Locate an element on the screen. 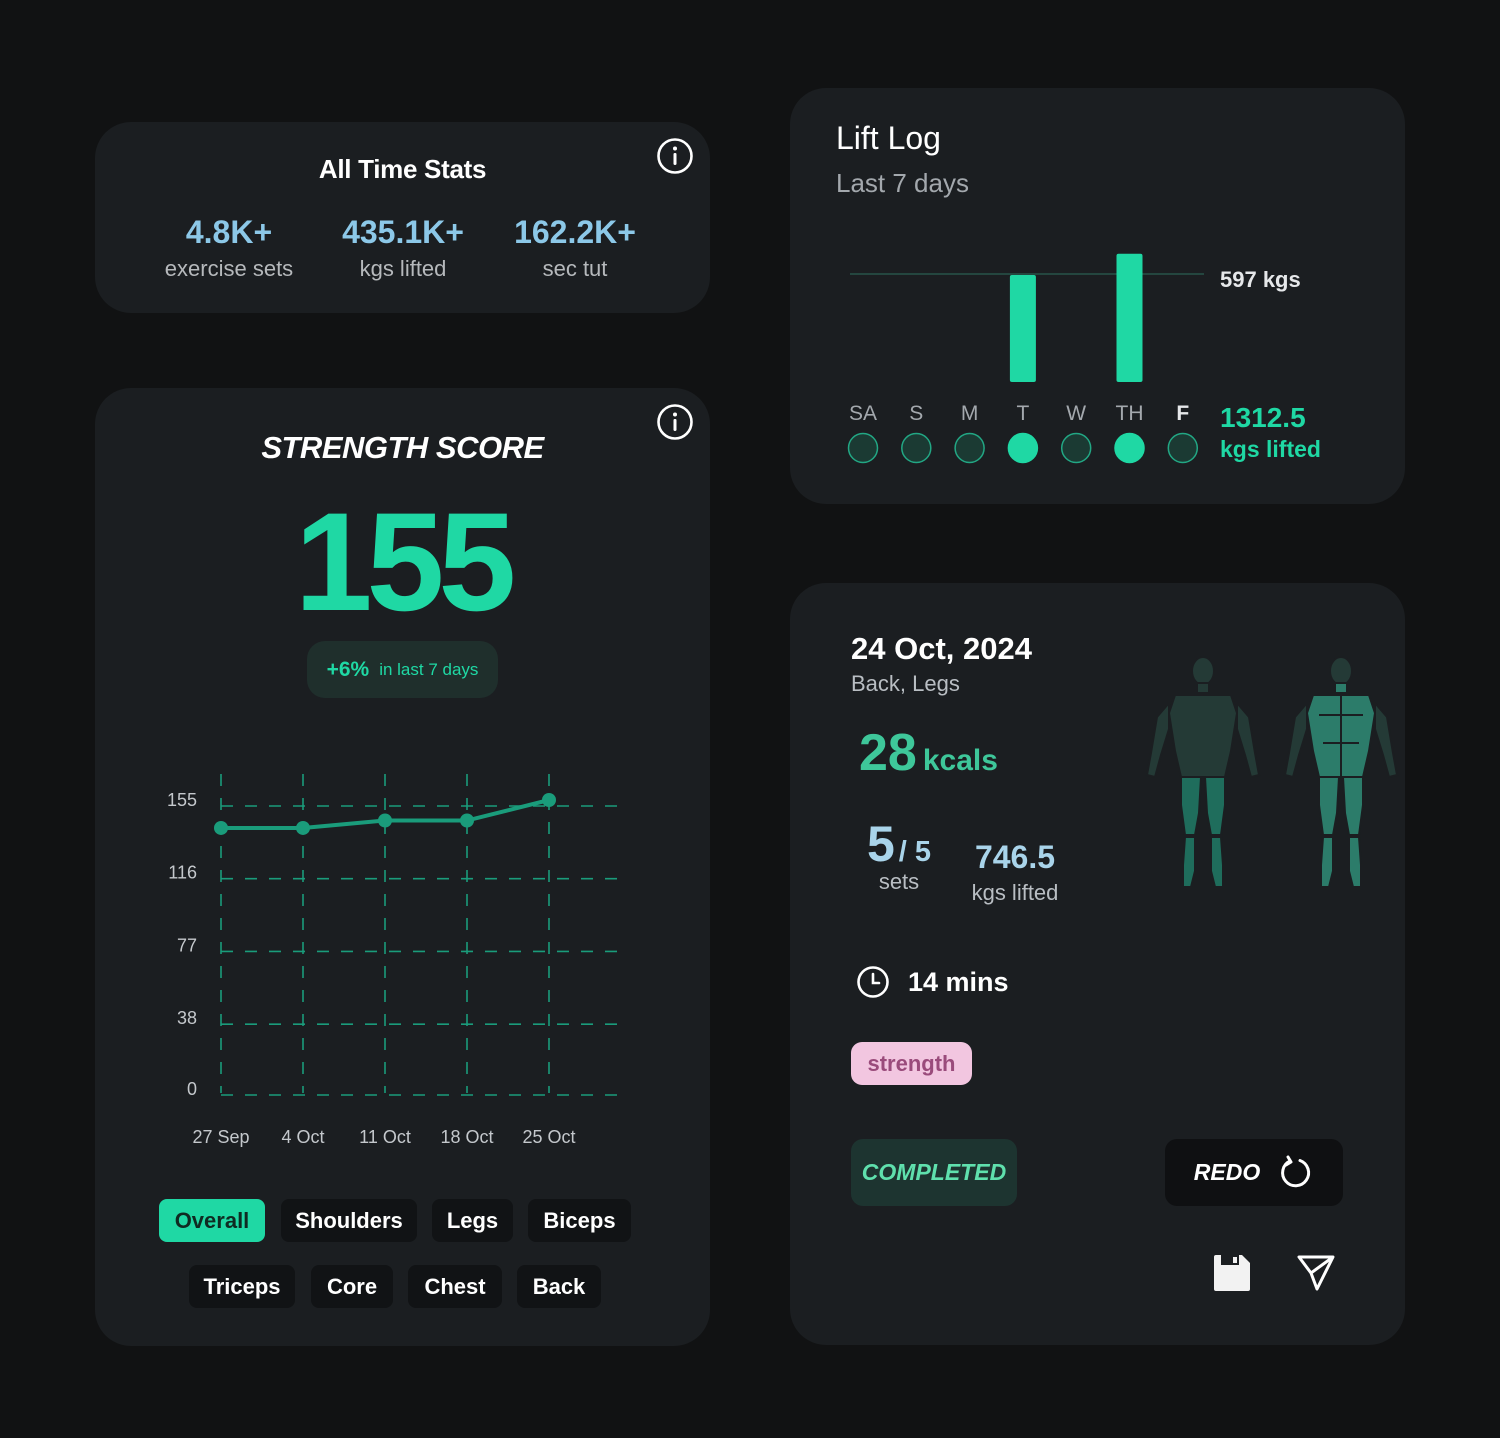 The height and width of the screenshot is (1438, 1500). body-back-figure is located at coordinates (1341, 772).